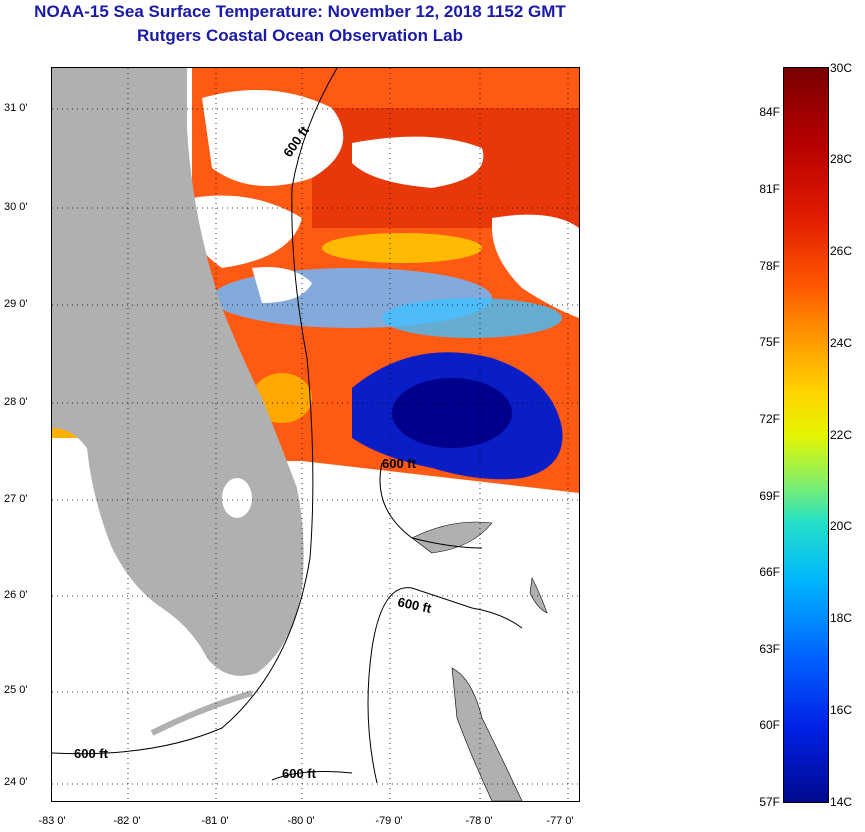  I want to click on colorbar-celsius-label: 30C, so click(841, 68).